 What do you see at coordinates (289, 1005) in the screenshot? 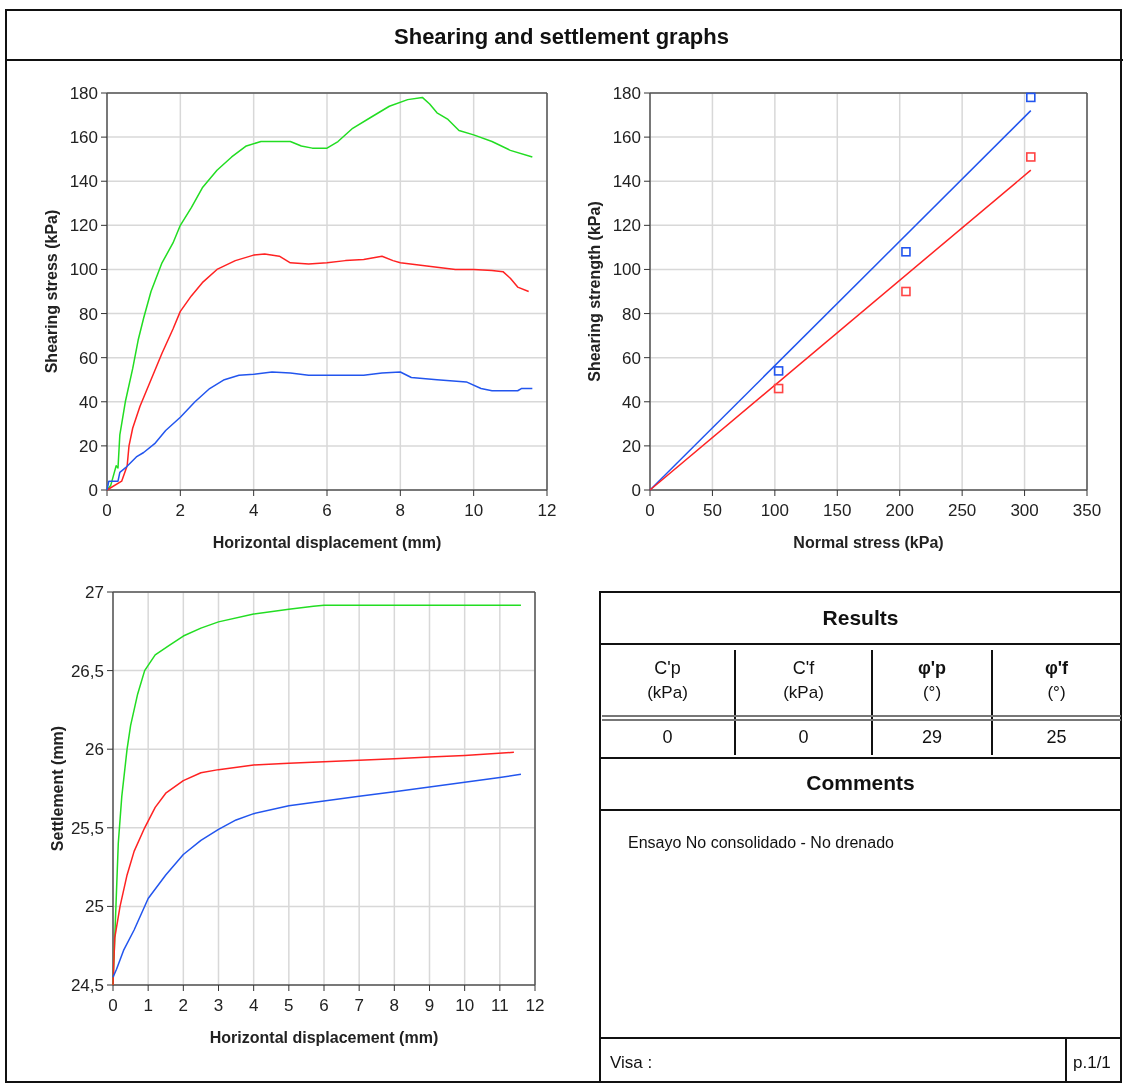
I see `x-tick-label: 5` at bounding box center [289, 1005].